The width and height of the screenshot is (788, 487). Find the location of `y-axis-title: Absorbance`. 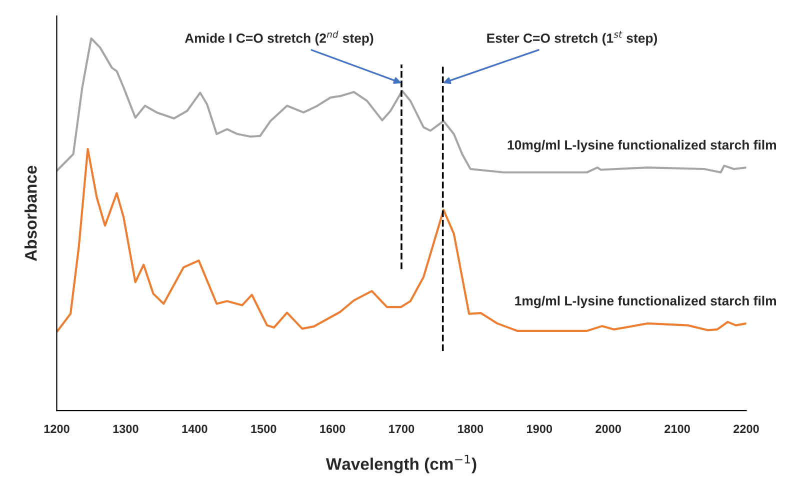

y-axis-title: Absorbance is located at coordinates (30, 214).